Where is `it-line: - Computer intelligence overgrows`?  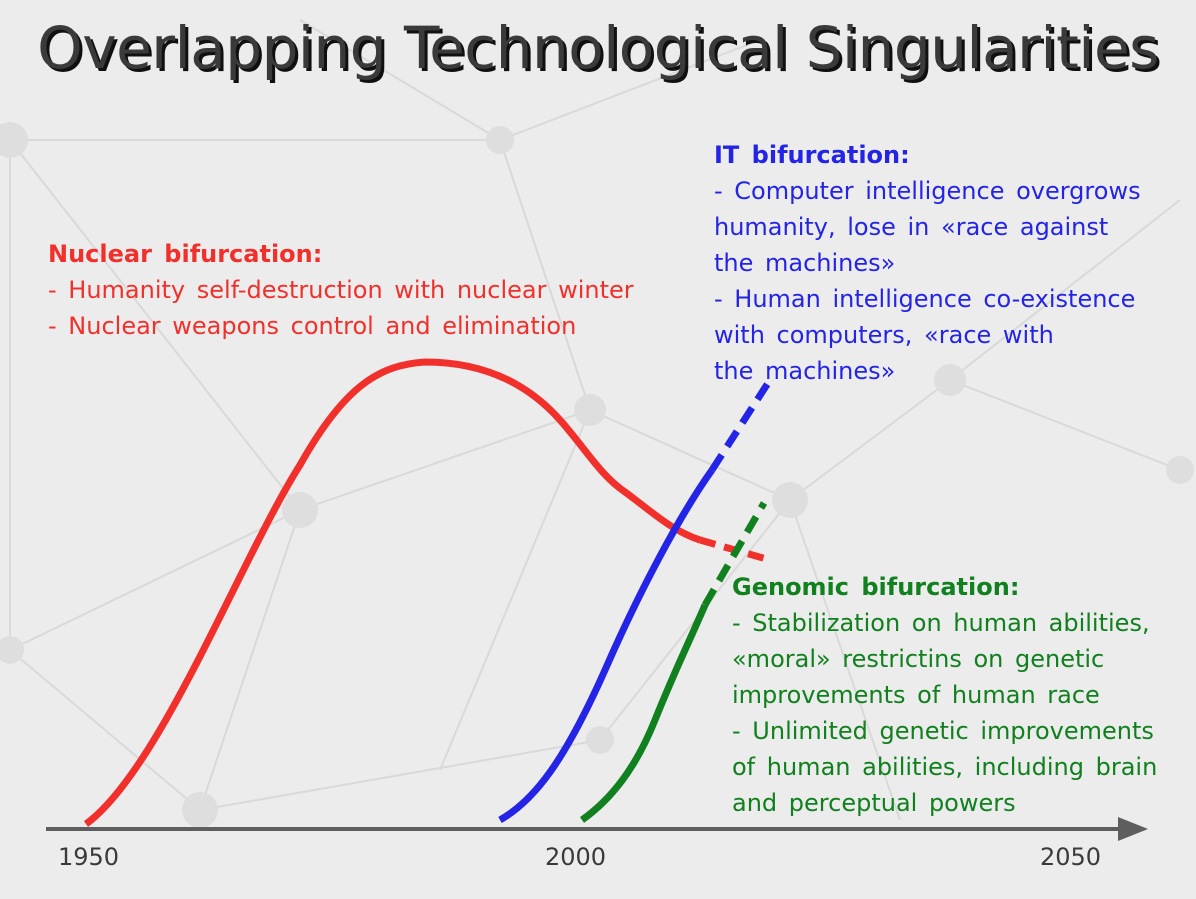 it-line: - Computer intelligence overgrows is located at coordinates (927, 191).